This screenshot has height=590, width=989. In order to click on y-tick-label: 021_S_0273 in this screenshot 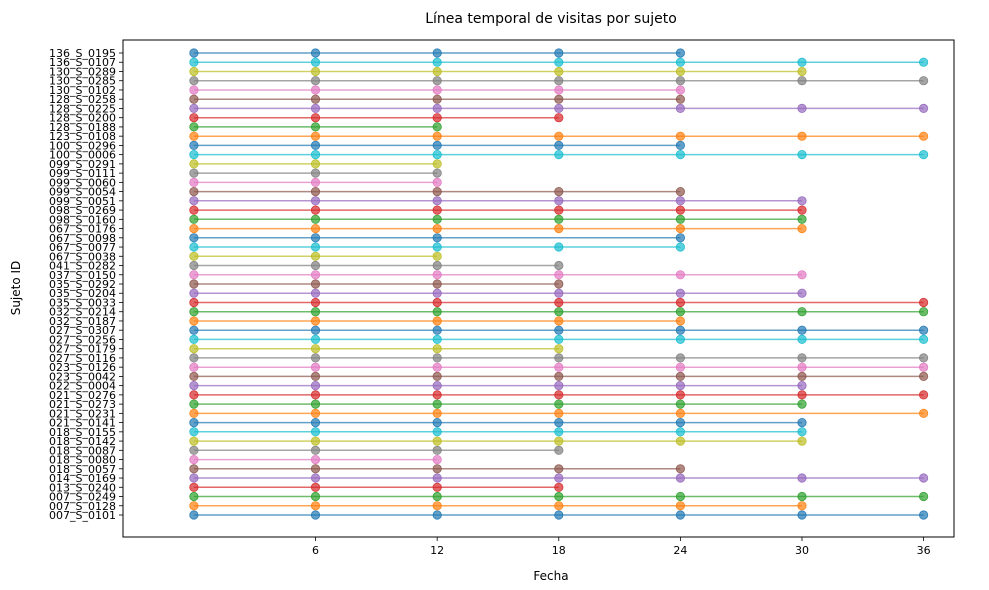, I will do `click(82, 404)`.